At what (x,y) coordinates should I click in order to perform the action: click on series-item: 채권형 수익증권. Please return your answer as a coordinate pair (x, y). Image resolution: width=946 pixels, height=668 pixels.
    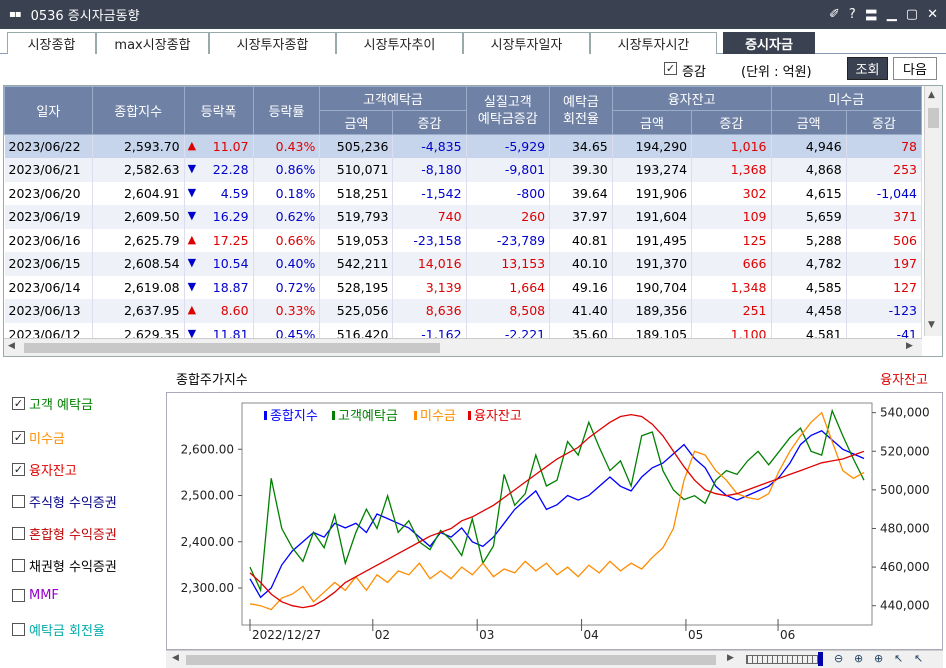
    Looking at the image, I should click on (64, 565).